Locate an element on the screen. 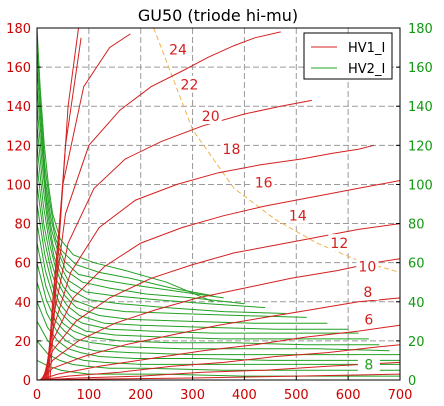  y-tick-label: 0 is located at coordinates (27, 381).